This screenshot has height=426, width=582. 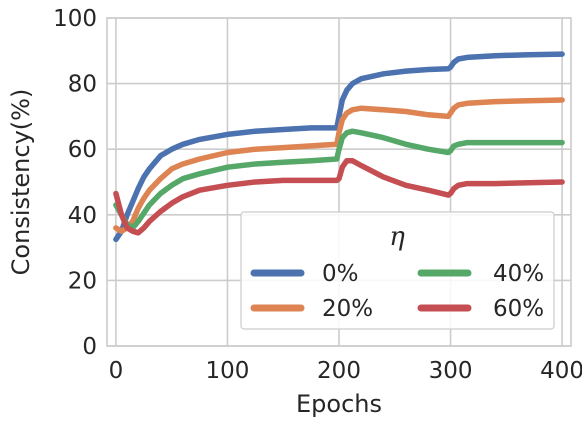 I want to click on y-tick-label-100: 100, so click(x=75, y=19).